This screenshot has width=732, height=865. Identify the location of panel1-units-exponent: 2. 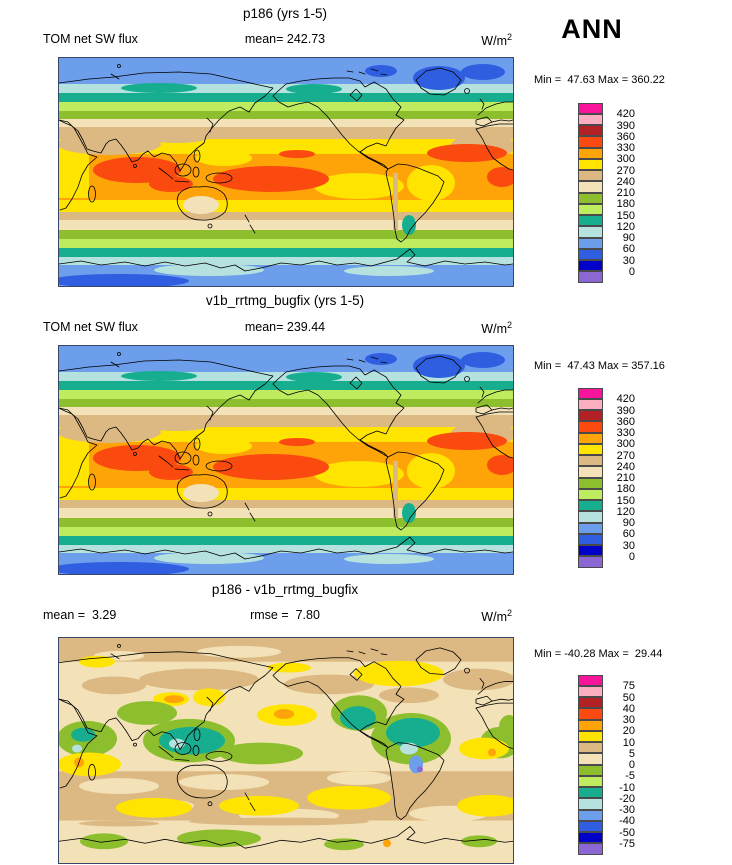
(509, 37).